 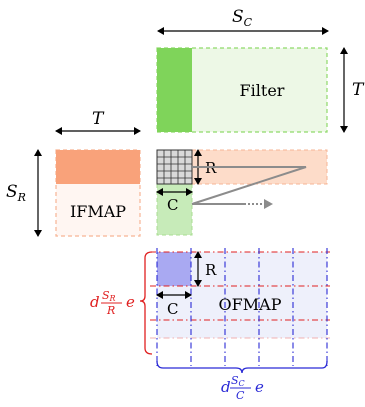 What do you see at coordinates (262, 90) in the screenshot?
I see `filter-label: Filter` at bounding box center [262, 90].